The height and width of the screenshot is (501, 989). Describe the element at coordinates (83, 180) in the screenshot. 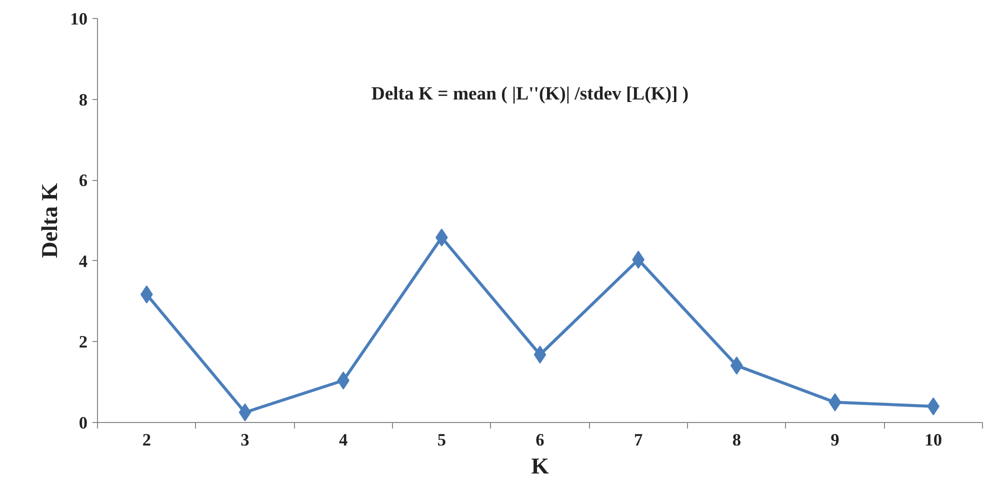

I see `y-tick-label: 6` at that location.